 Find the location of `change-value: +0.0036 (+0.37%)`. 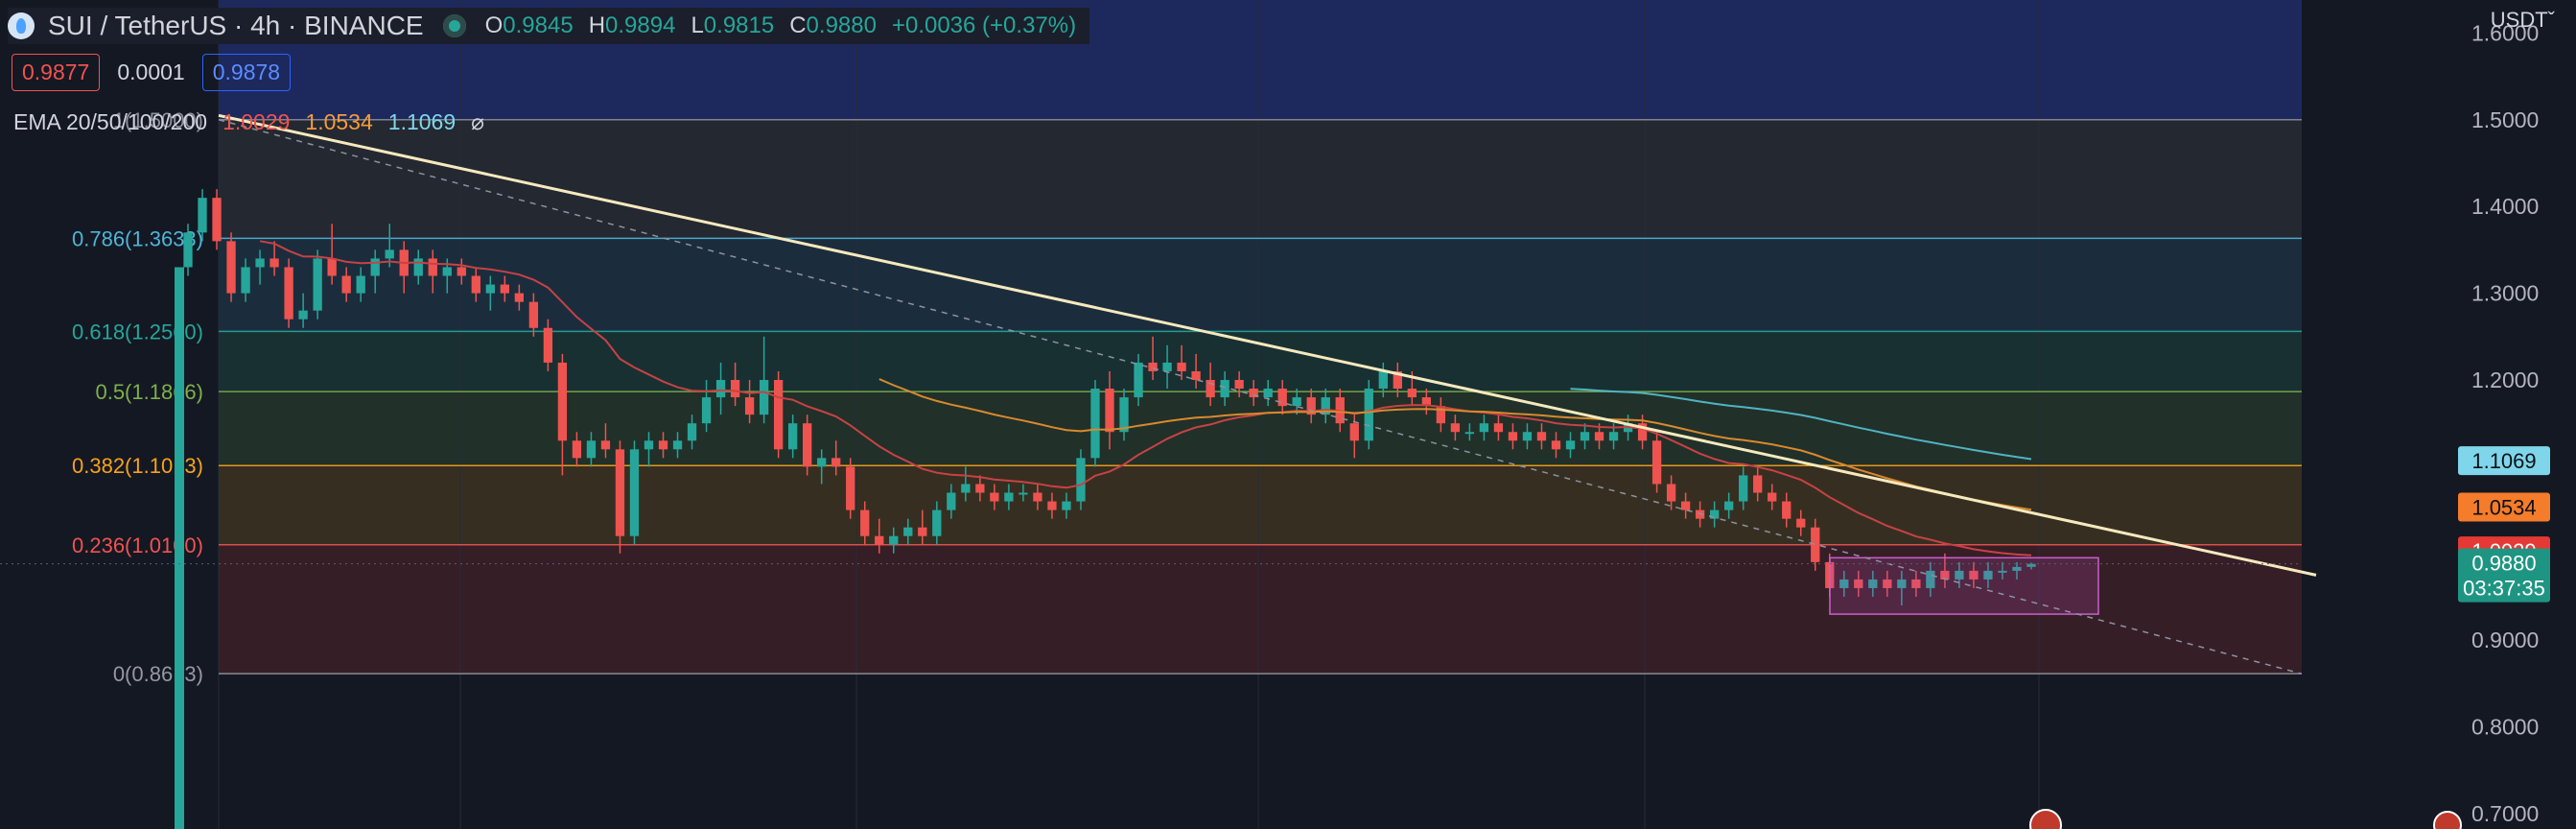

change-value: +0.0036 (+0.37%) is located at coordinates (984, 25).